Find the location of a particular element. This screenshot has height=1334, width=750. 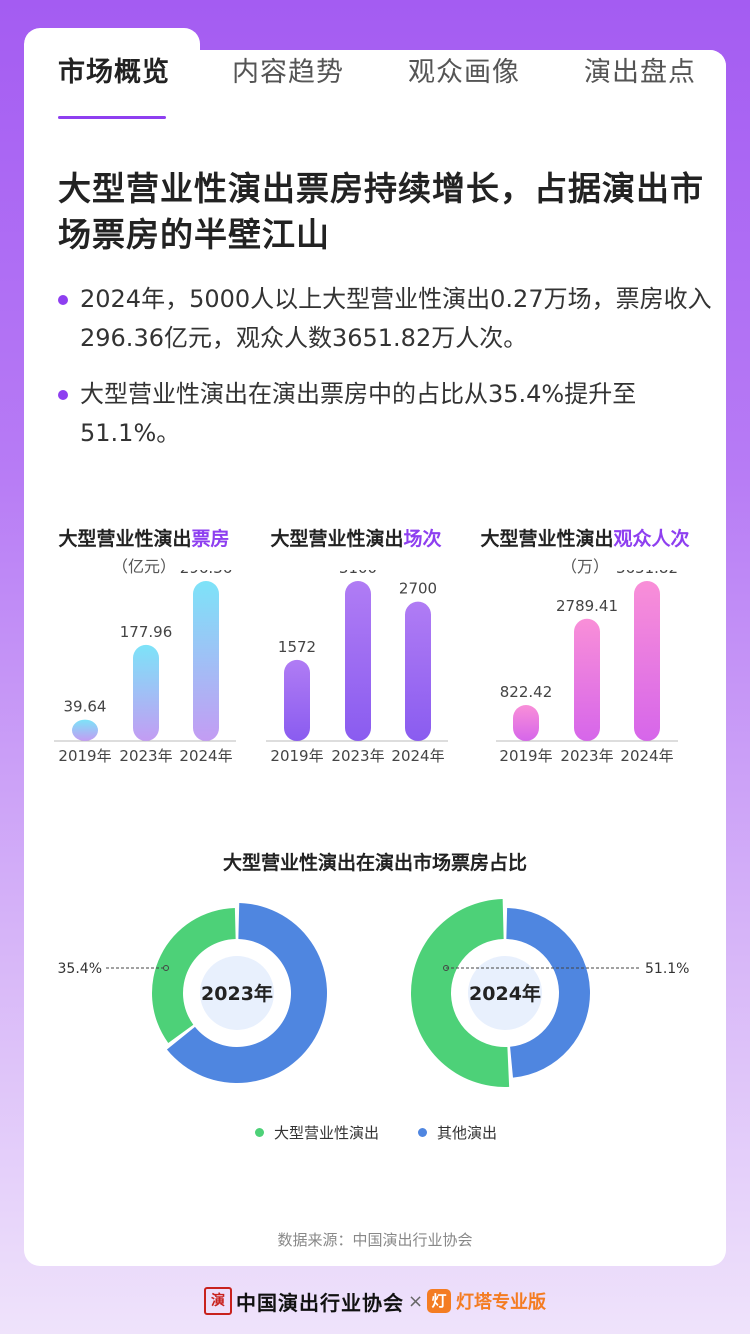

bar-value-label: 3100 is located at coordinates (358, 573).